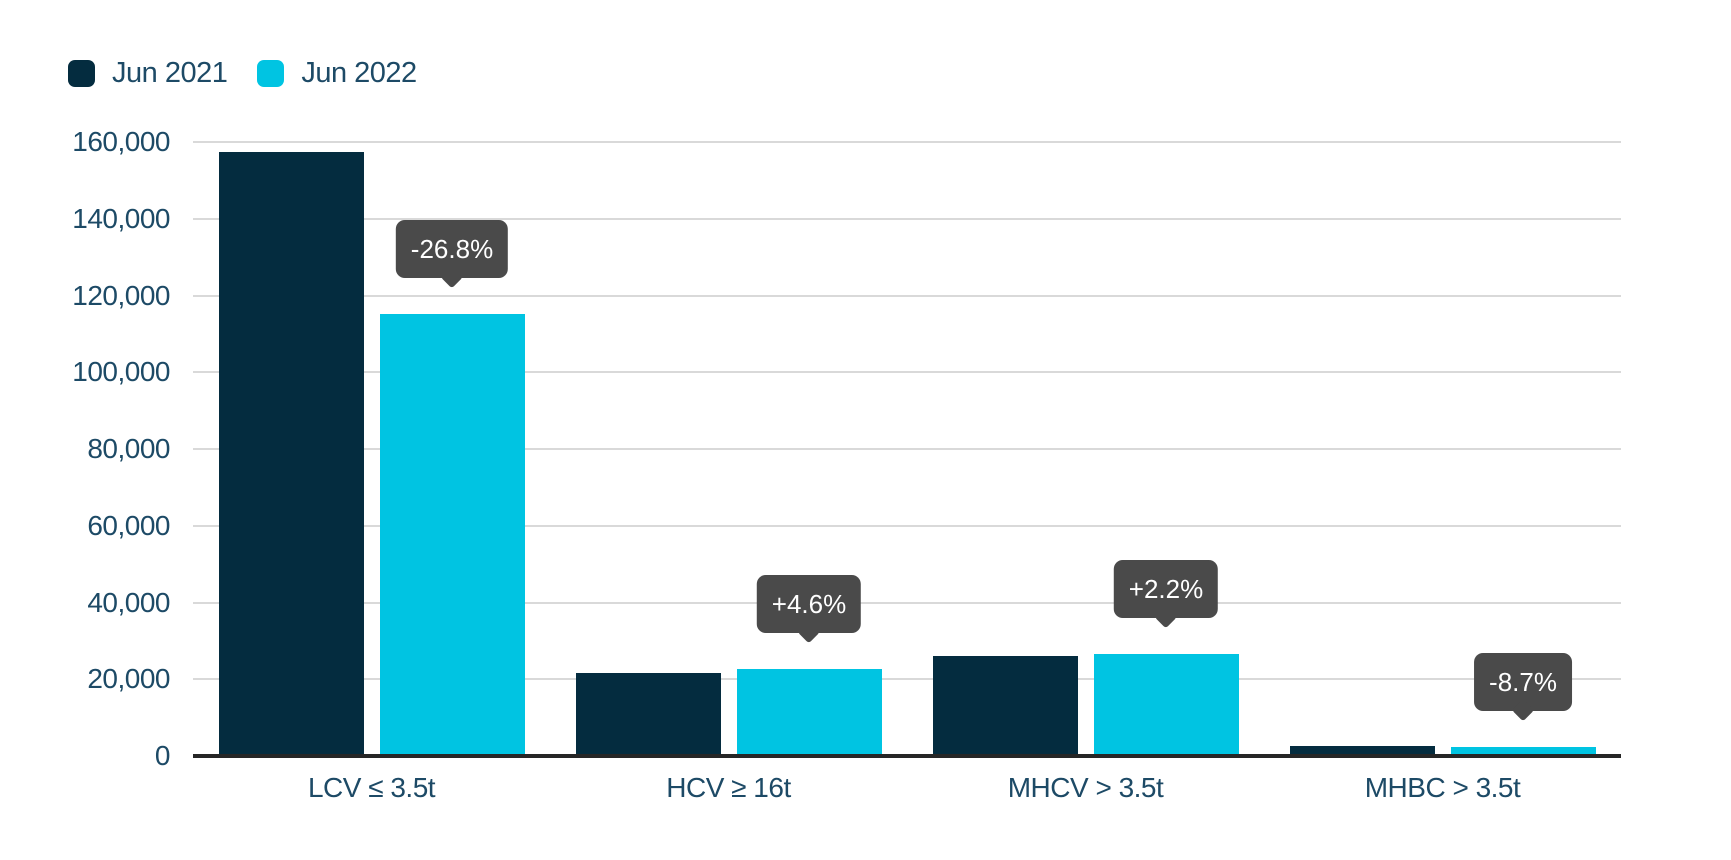  What do you see at coordinates (371, 787) in the screenshot?
I see `x-axis-category-label: LCV ≤ 3.5t` at bounding box center [371, 787].